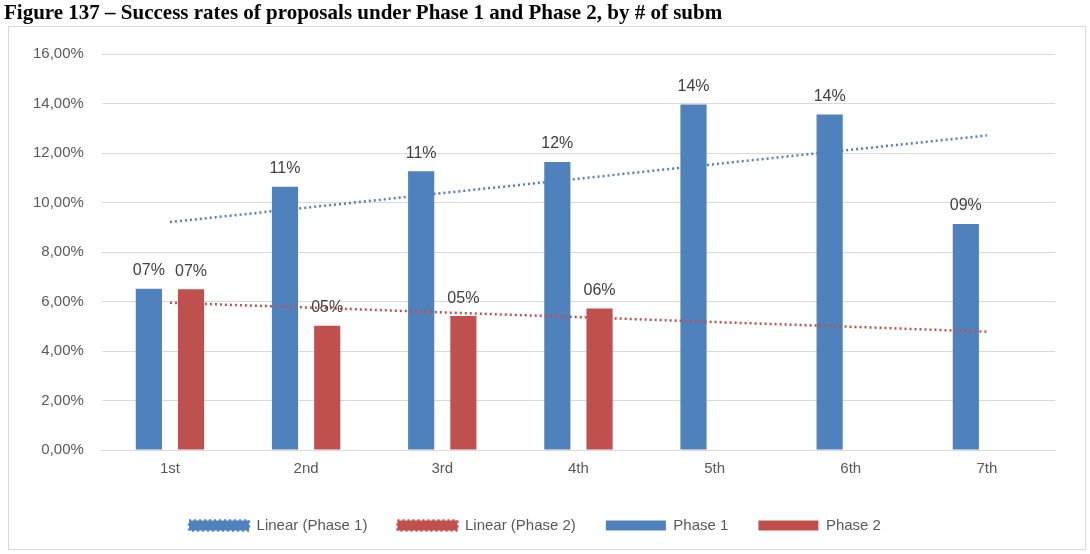 The height and width of the screenshot is (554, 1090). Describe the element at coordinates (58, 53) in the screenshot. I see `y-tick-label: 16,00%` at that location.